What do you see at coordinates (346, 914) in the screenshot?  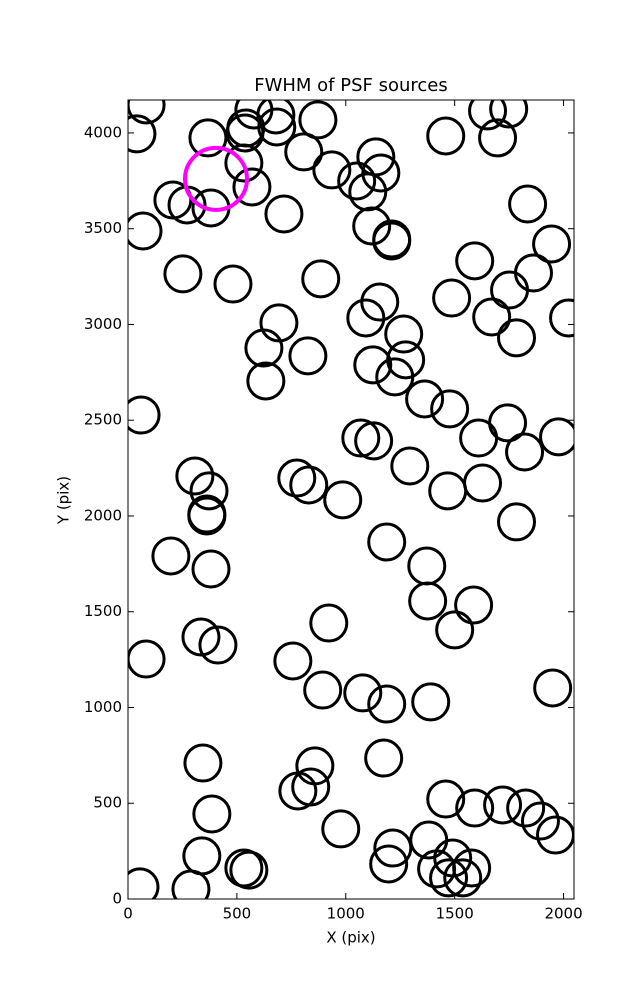 I see `x-tick-label: 1000` at bounding box center [346, 914].